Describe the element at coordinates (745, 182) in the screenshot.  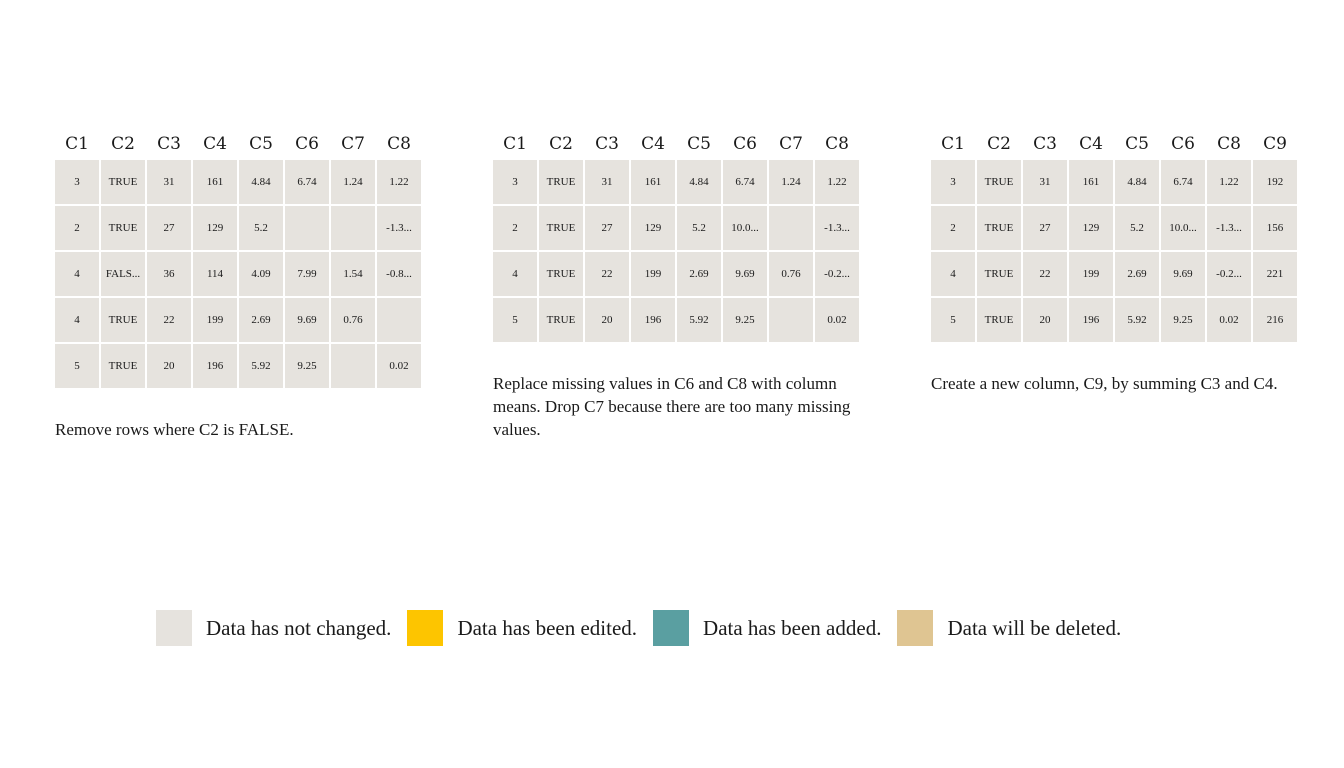
I see `table-cell: 6.74` at that location.